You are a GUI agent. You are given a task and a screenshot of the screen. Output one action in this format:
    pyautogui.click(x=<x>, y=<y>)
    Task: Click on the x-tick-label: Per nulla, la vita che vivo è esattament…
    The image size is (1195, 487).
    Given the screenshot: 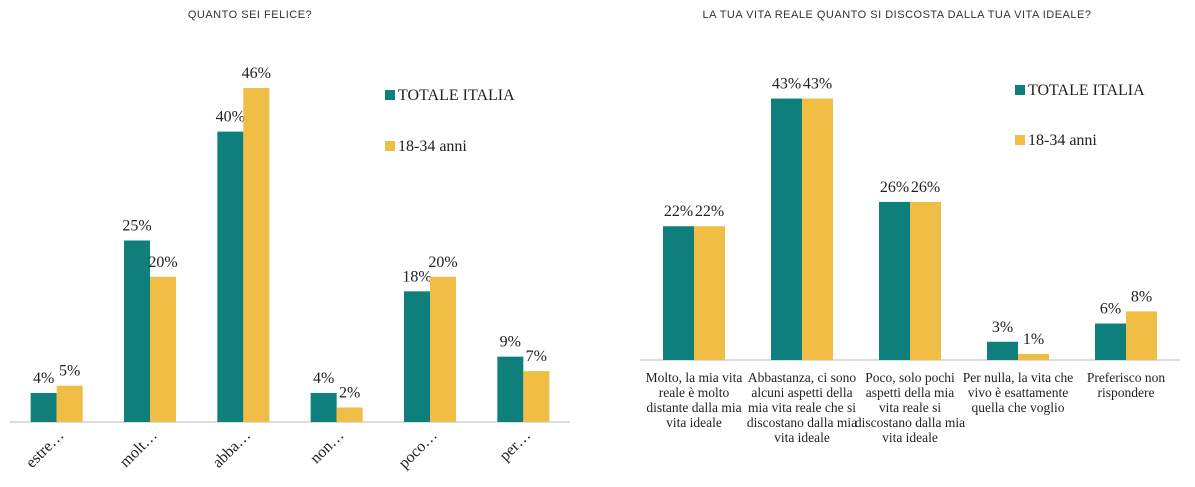 What is the action you would take?
    pyautogui.click(x=1018, y=392)
    